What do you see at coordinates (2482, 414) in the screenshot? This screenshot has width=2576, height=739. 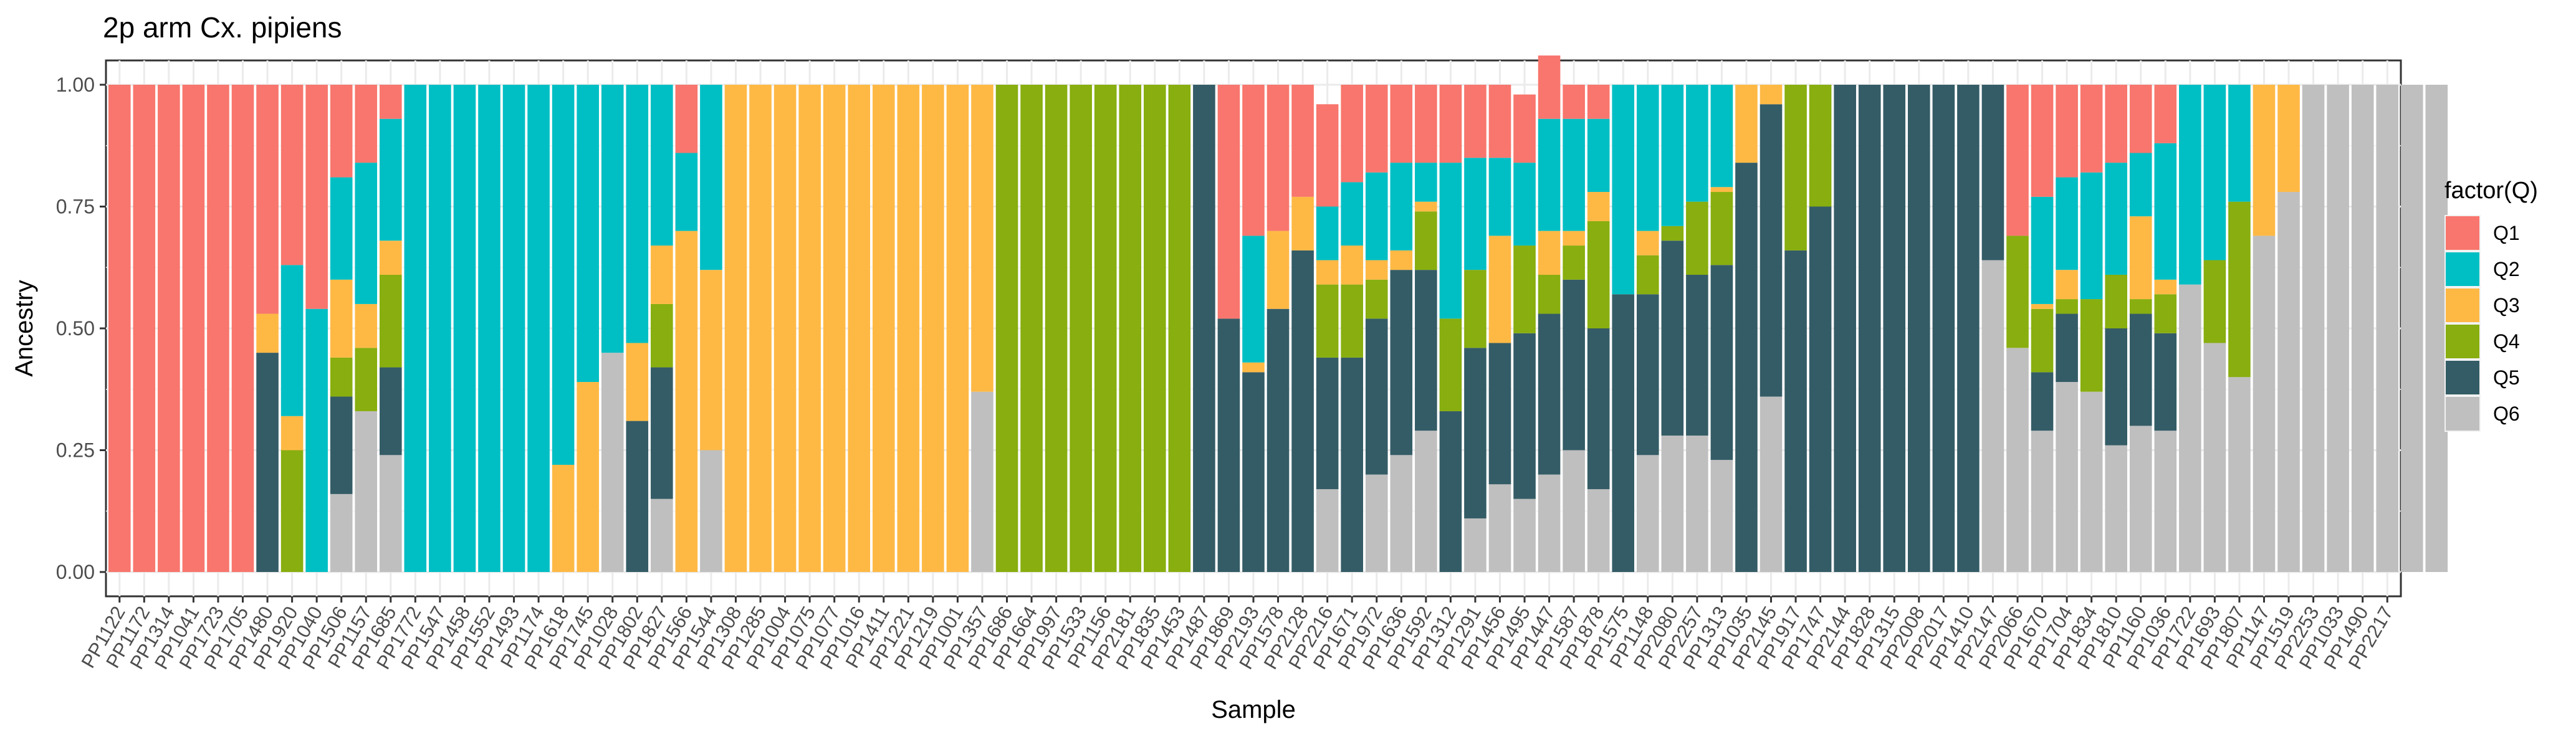 I see `legend-item: Q6` at bounding box center [2482, 414].